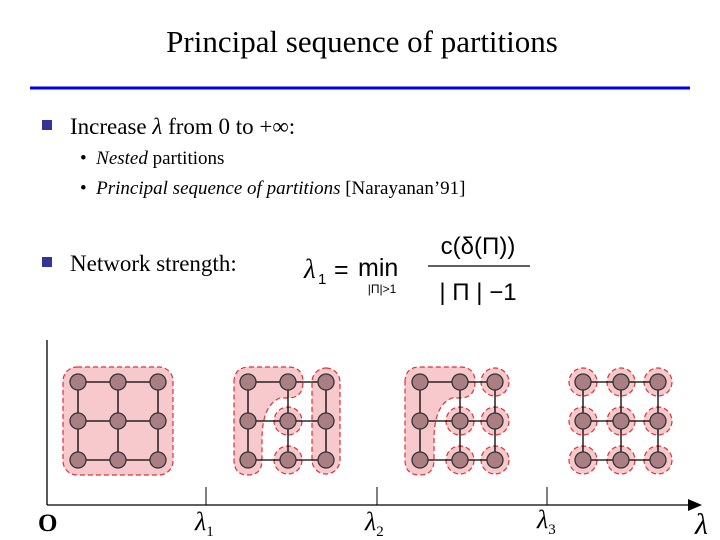 Image resolution: width=720 pixels, height=540 pixels. I want to click on text: Nested, so click(121, 158).